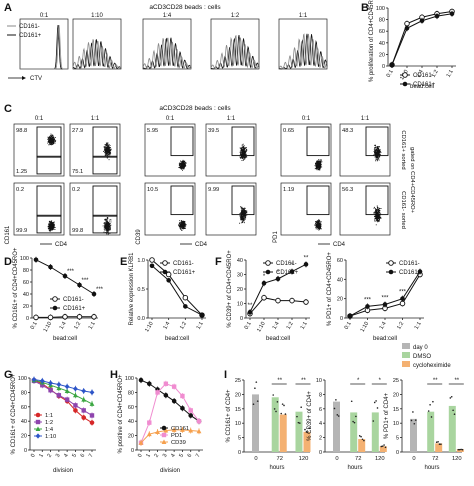 This screenshot has height=486, width=474. I want to click on legend-e: CD161- CD161+, so click(178, 268).